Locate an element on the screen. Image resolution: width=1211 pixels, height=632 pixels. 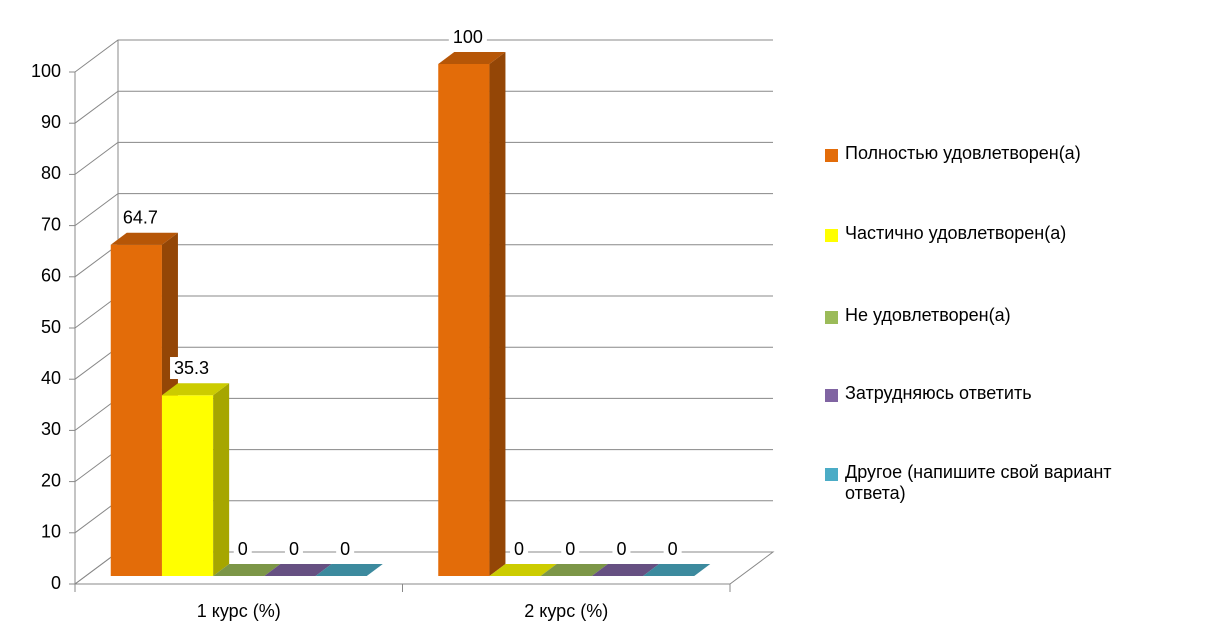
y-tick-label: 100 is located at coordinates (46, 71).